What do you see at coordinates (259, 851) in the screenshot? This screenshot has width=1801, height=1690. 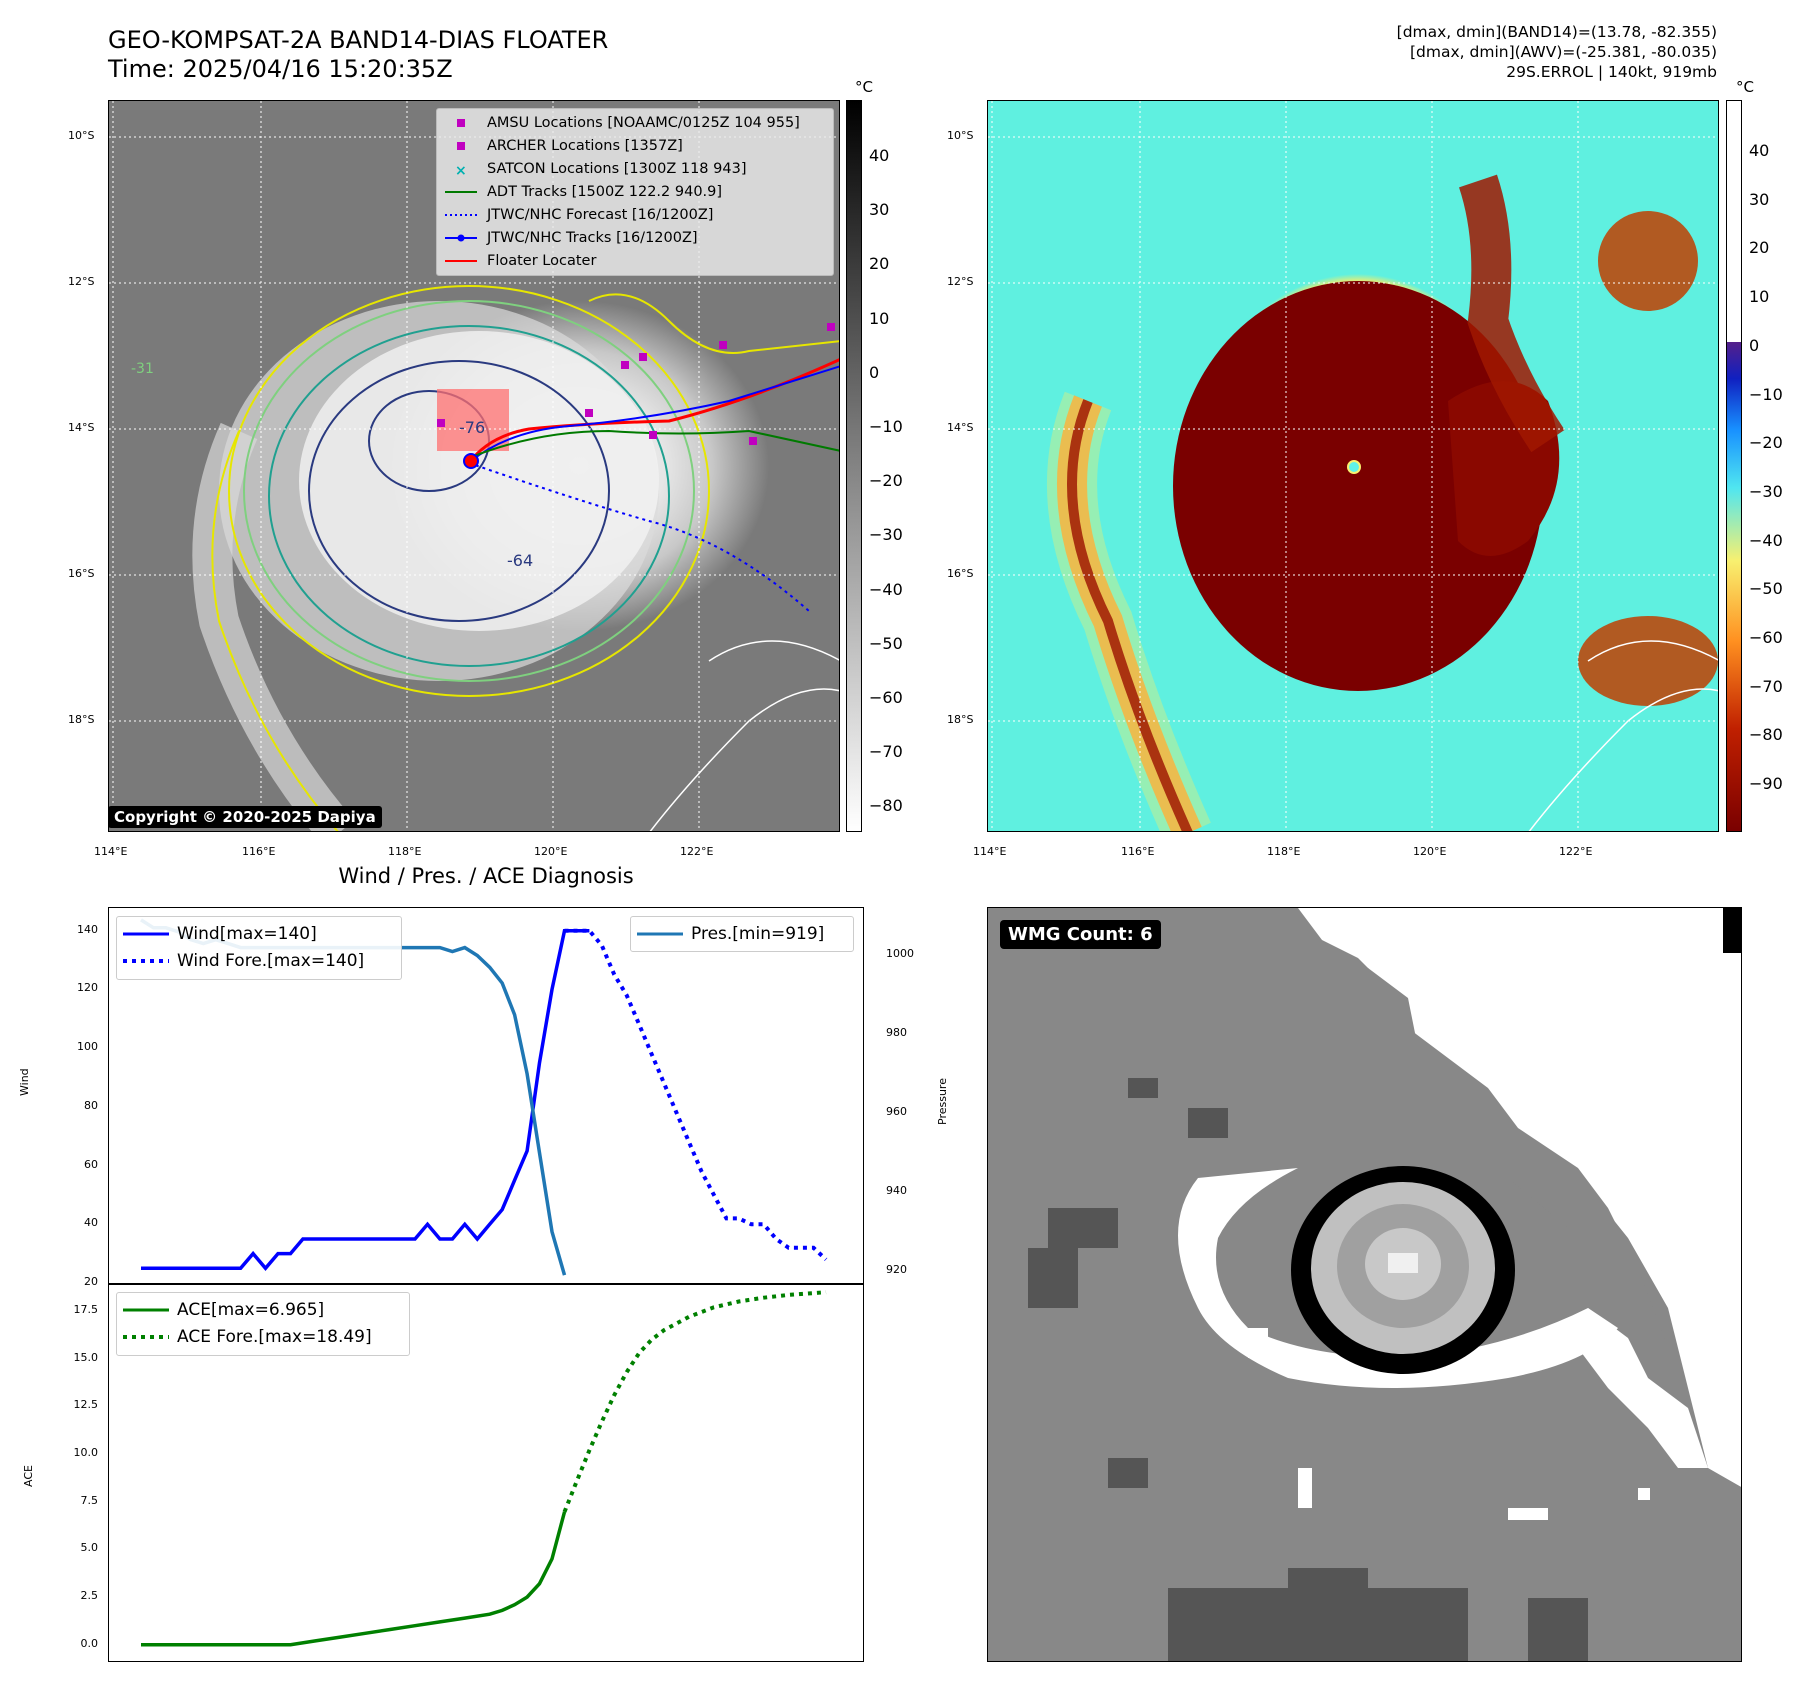 I see `ir-lon-116e: 116°E` at bounding box center [259, 851].